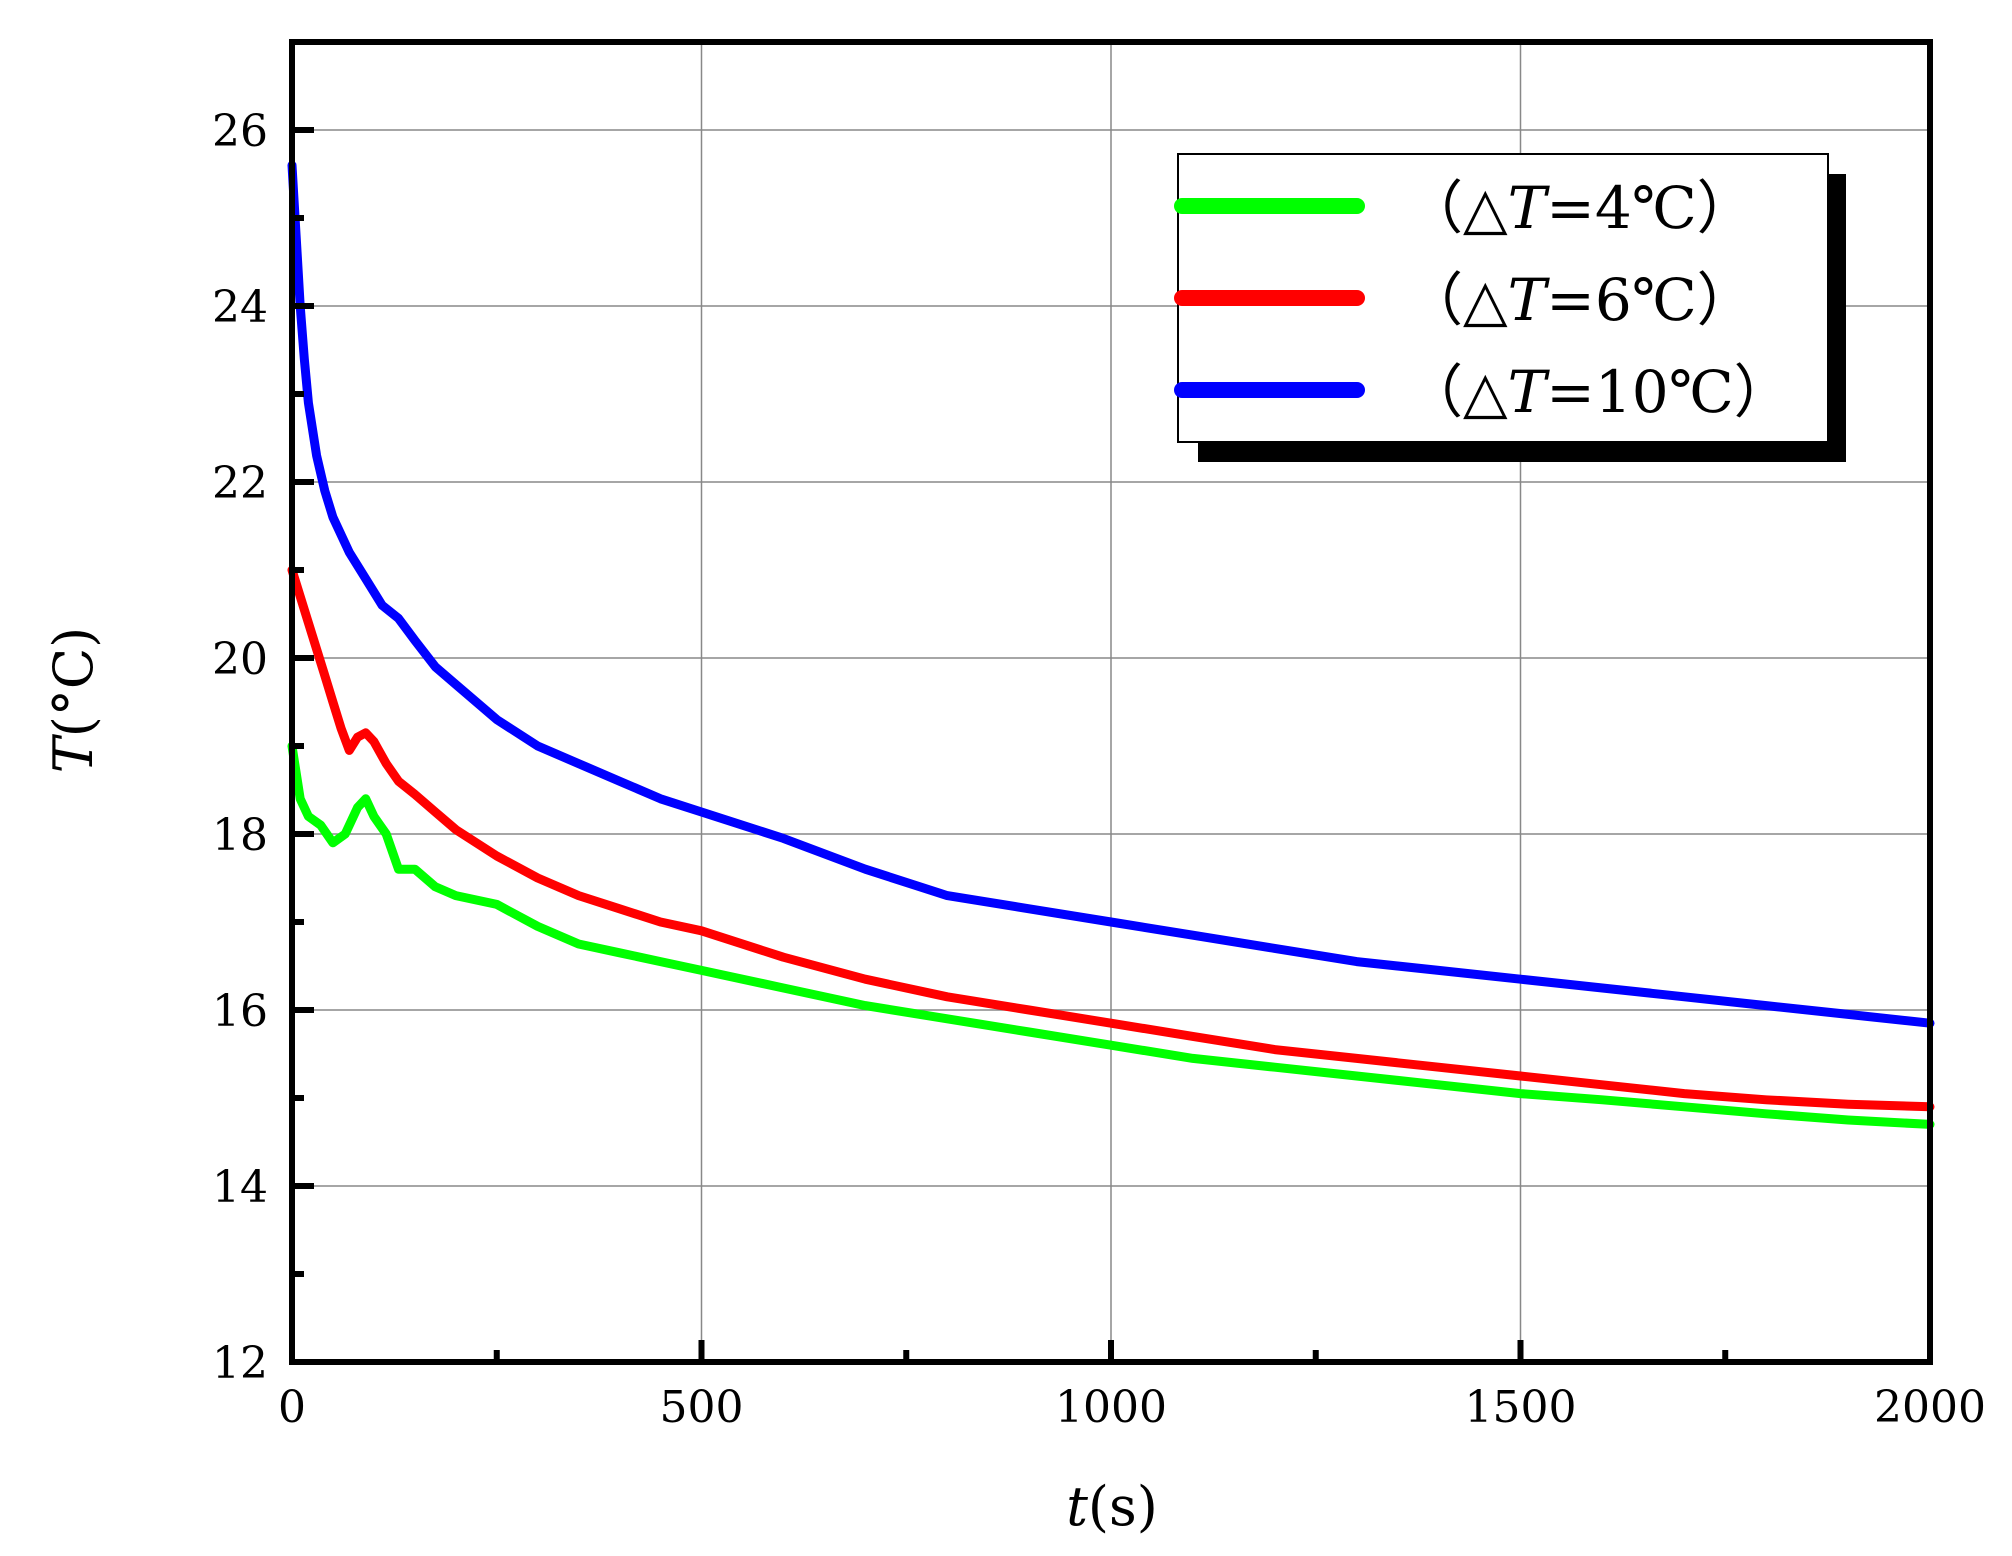 The height and width of the screenshot is (1556, 2012). What do you see at coordinates (1580, 208) in the screenshot?
I see `legend-label-1: （△T=4℃）` at bounding box center [1580, 208].